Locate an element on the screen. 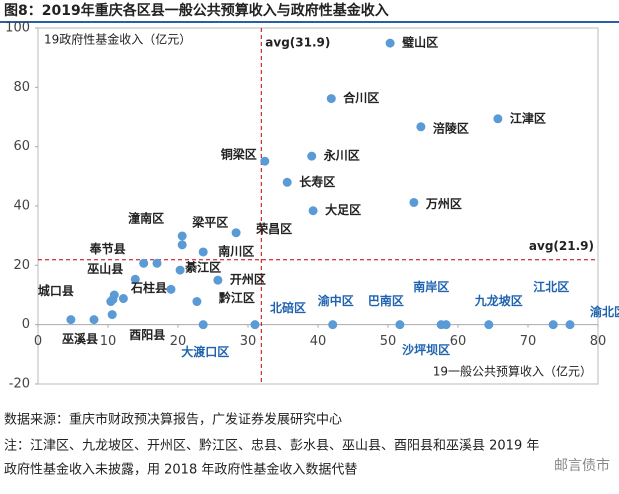 This screenshot has width=619, height=494. point-label: 江津区 is located at coordinates (528, 117).